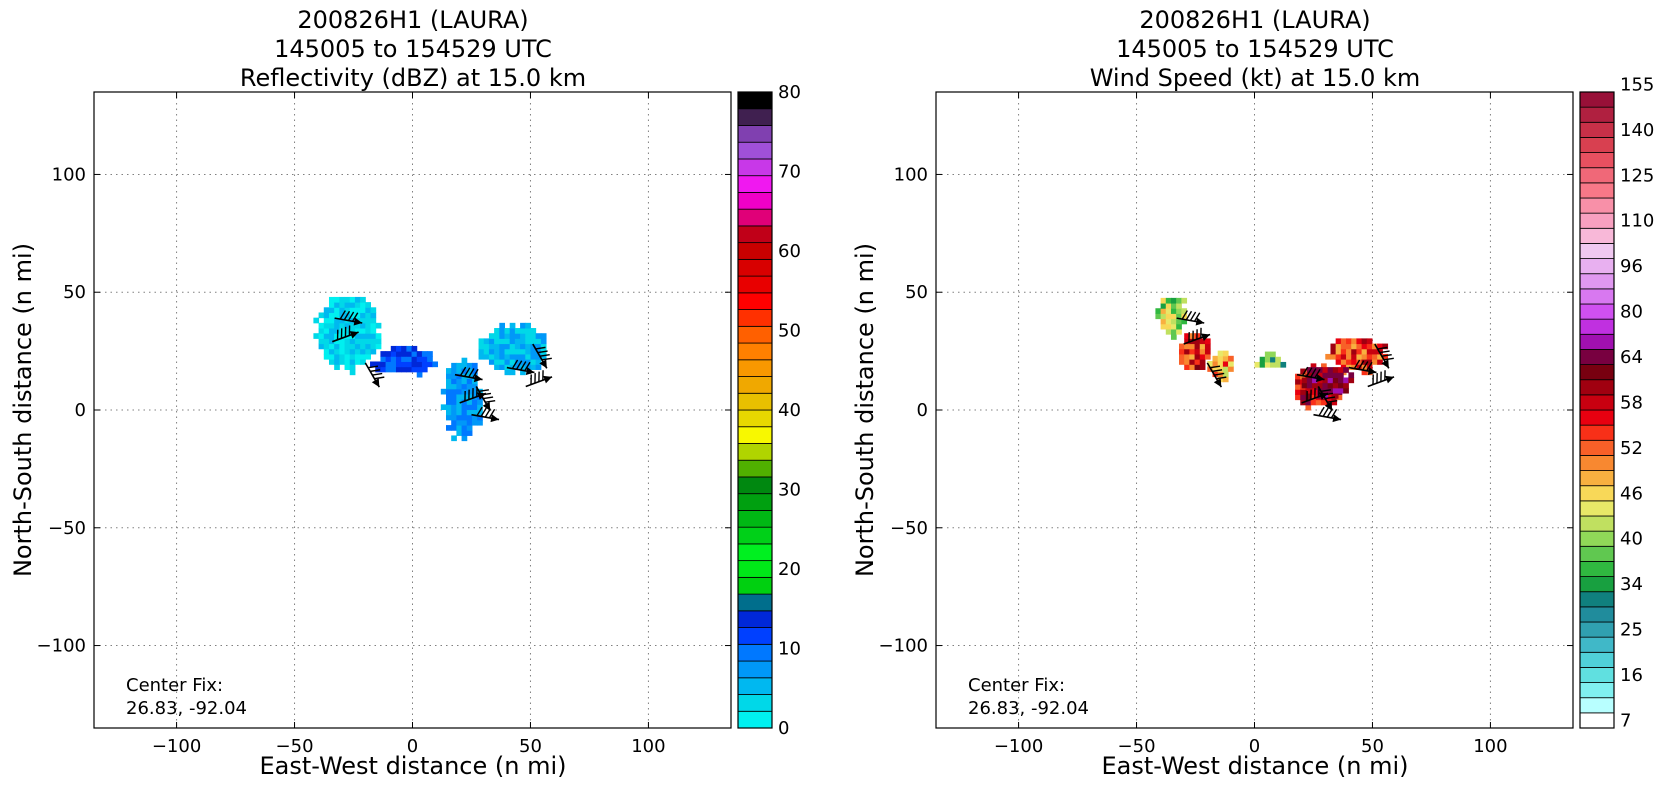  What do you see at coordinates (1631, 357) in the screenshot?
I see `colorbar-tick-label: 64` at bounding box center [1631, 357].